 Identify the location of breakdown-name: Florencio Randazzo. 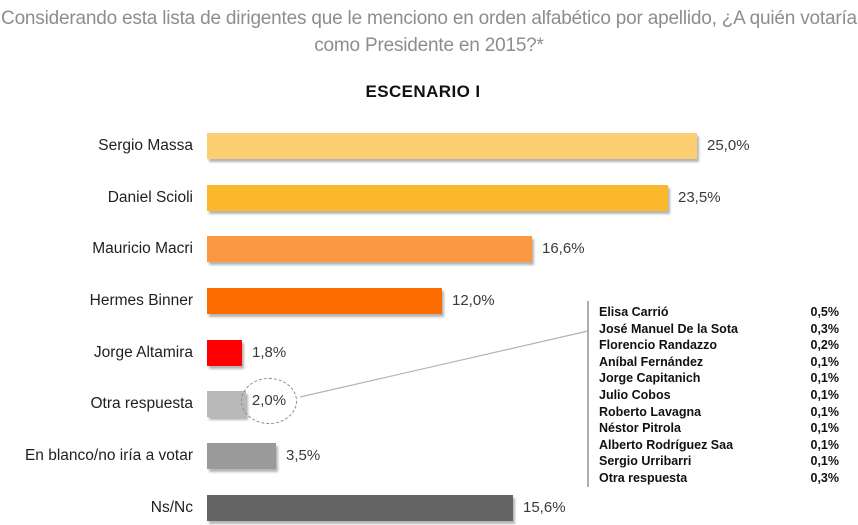
(658, 345).